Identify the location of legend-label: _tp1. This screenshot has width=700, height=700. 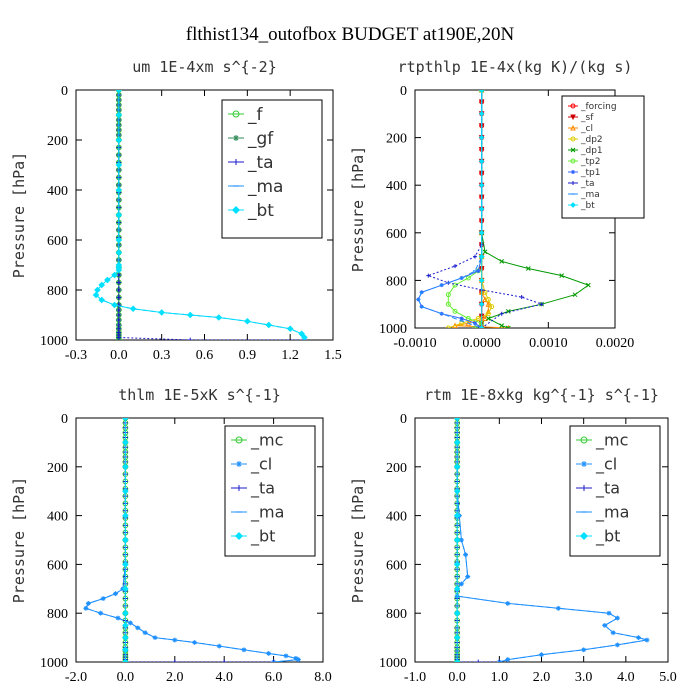
(590, 173).